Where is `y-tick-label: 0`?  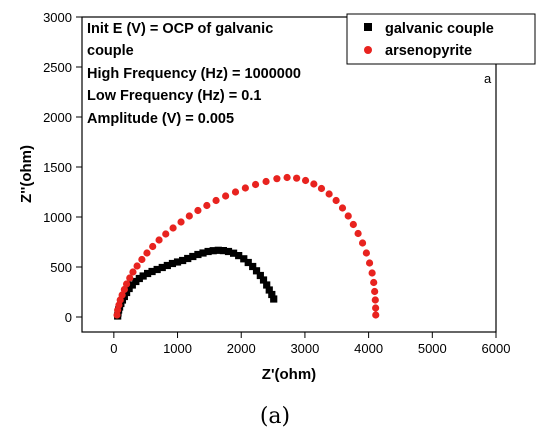
y-tick-label: 0 is located at coordinates (68, 317).